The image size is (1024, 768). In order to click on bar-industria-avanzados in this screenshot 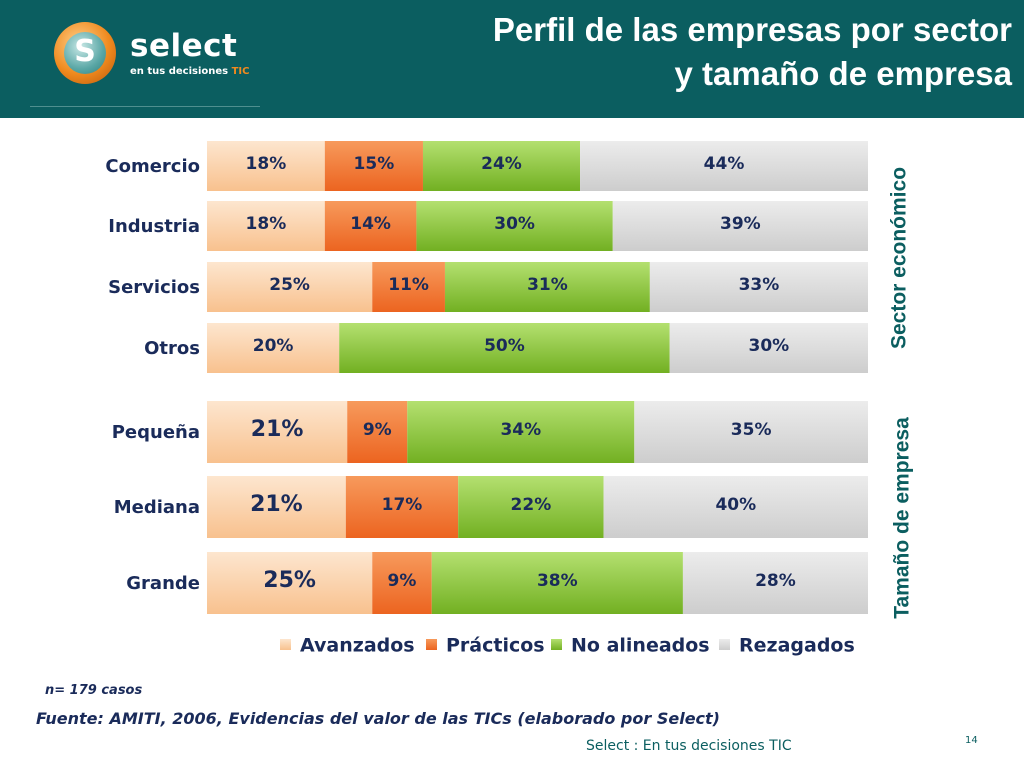, I will do `click(266, 226)`.